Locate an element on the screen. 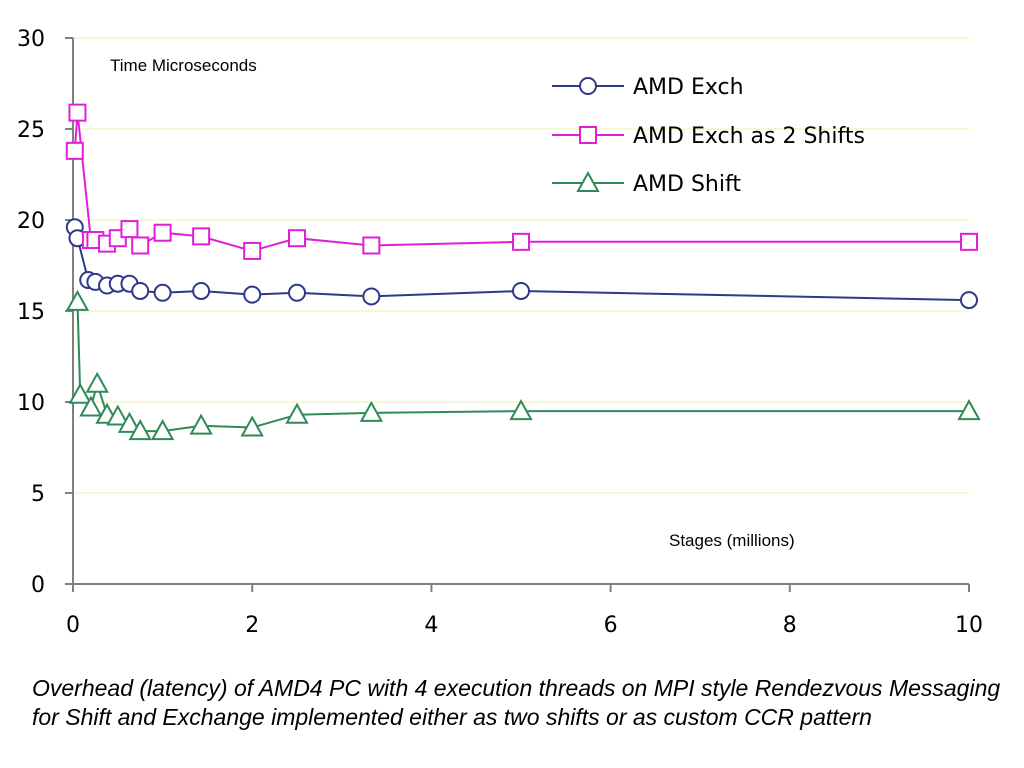  y-tick-label: 5 is located at coordinates (38, 494).